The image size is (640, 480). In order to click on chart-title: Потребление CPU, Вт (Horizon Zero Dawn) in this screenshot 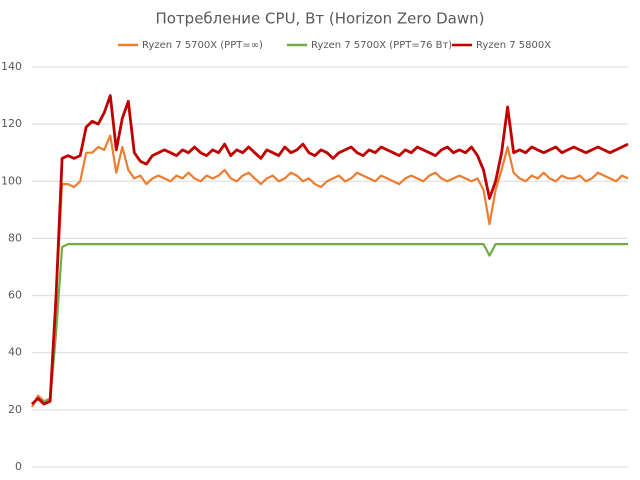, I will do `click(319, 19)`.